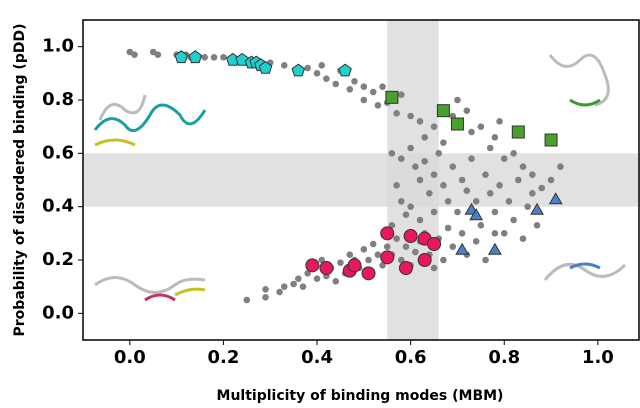  Describe the element at coordinates (504, 357) in the screenshot. I see `x-tick-label: 0.8` at that location.